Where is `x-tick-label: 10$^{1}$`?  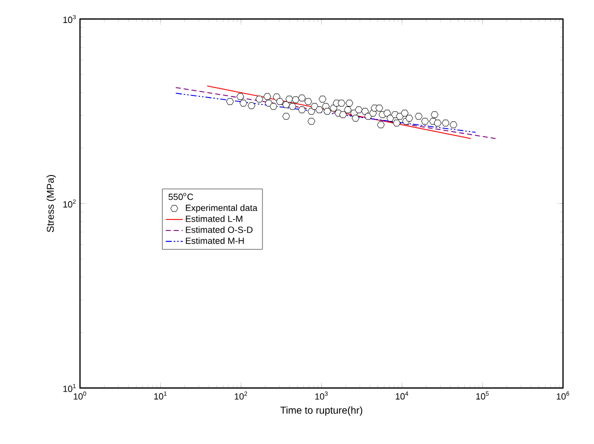 x-tick-label: 10$^{1}$ is located at coordinates (160, 396).